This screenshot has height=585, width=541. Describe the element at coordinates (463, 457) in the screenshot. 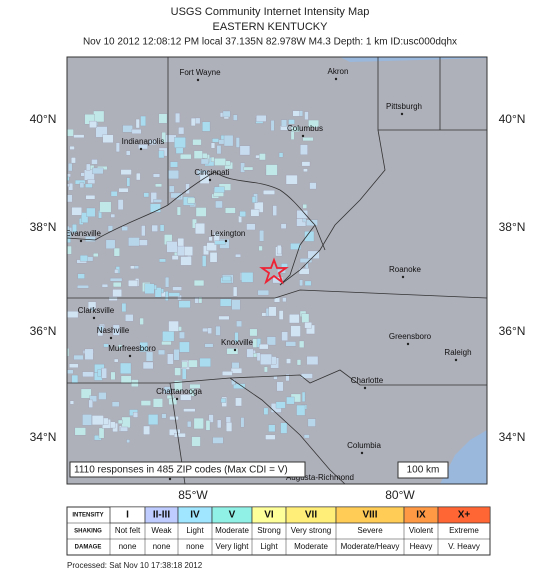

I see `ocean` at that location.